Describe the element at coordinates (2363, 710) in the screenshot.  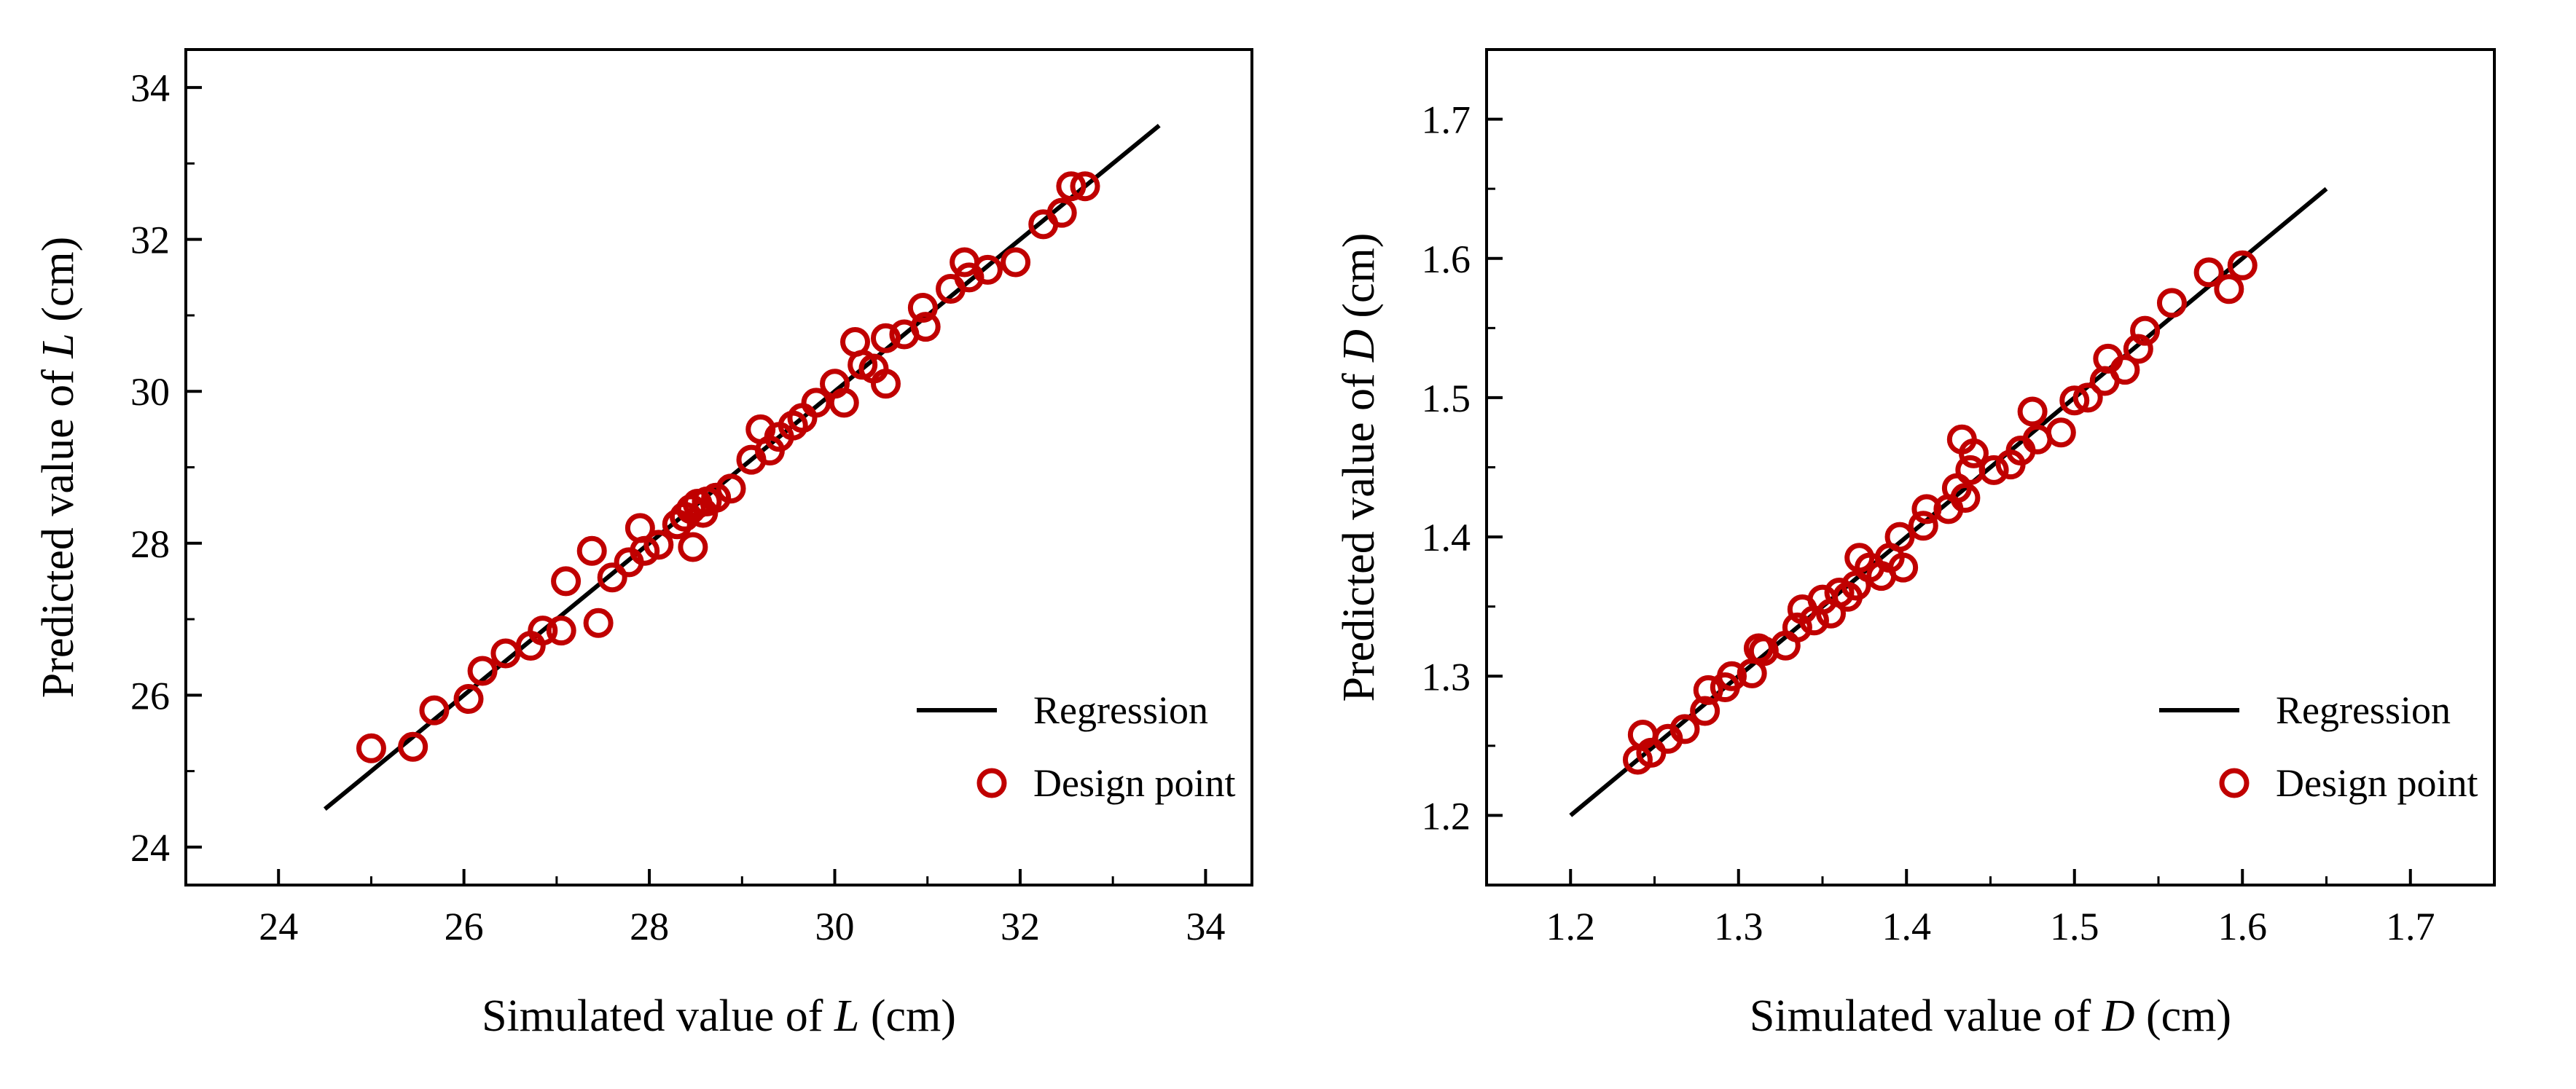
I see `chart-right-legend-regression-label: Regression` at that location.